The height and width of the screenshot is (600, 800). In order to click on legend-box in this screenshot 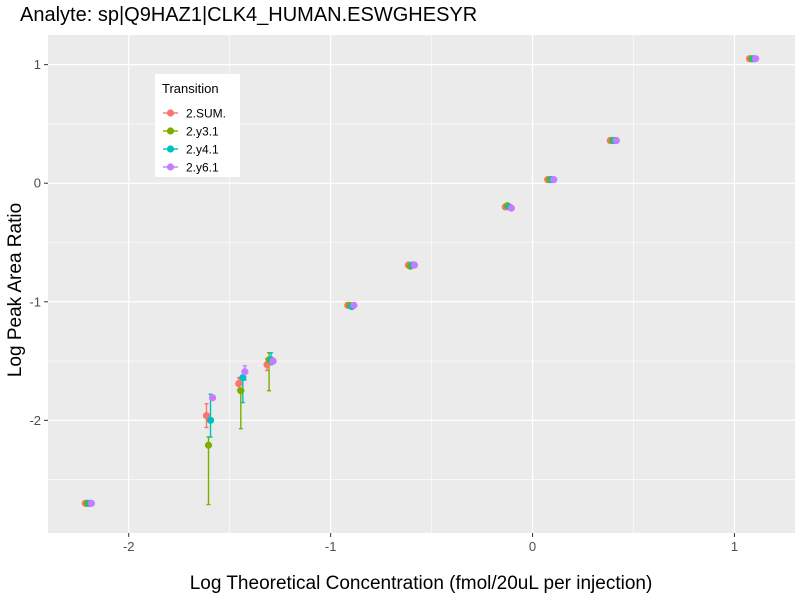, I will do `click(197, 125)`.